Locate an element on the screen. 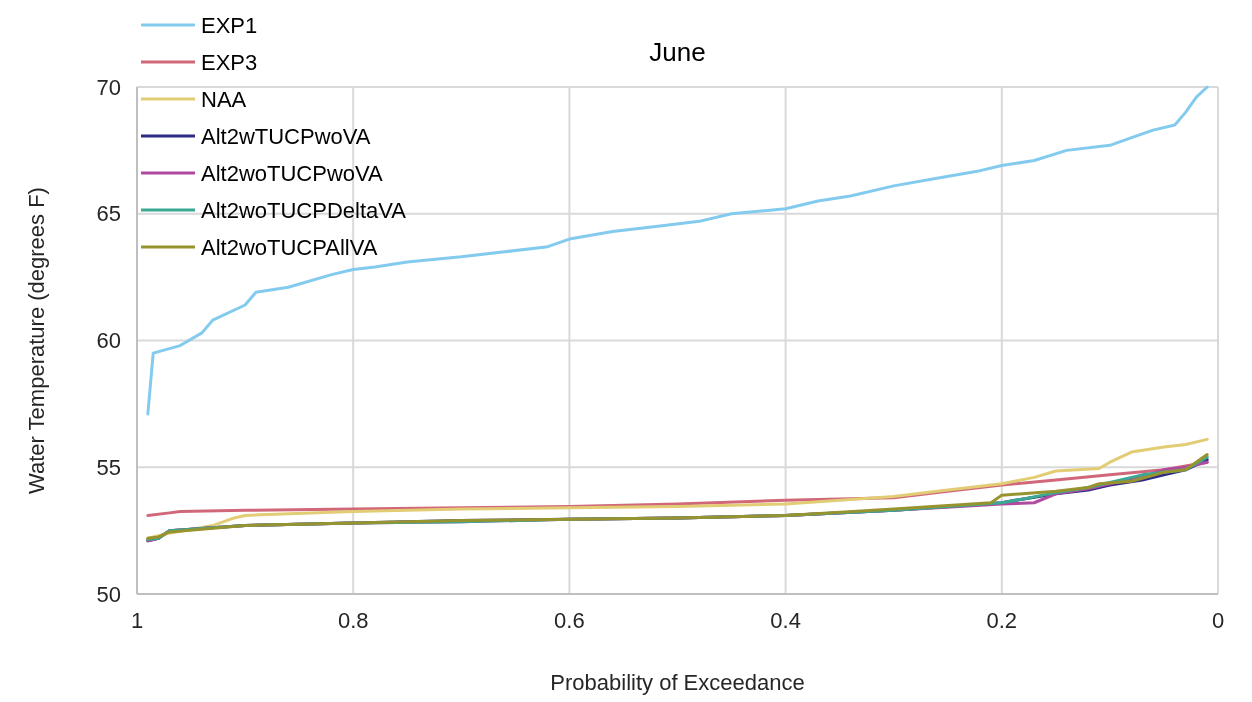  legend-label: Alt2woTUCPDeltaVA is located at coordinates (304, 210).